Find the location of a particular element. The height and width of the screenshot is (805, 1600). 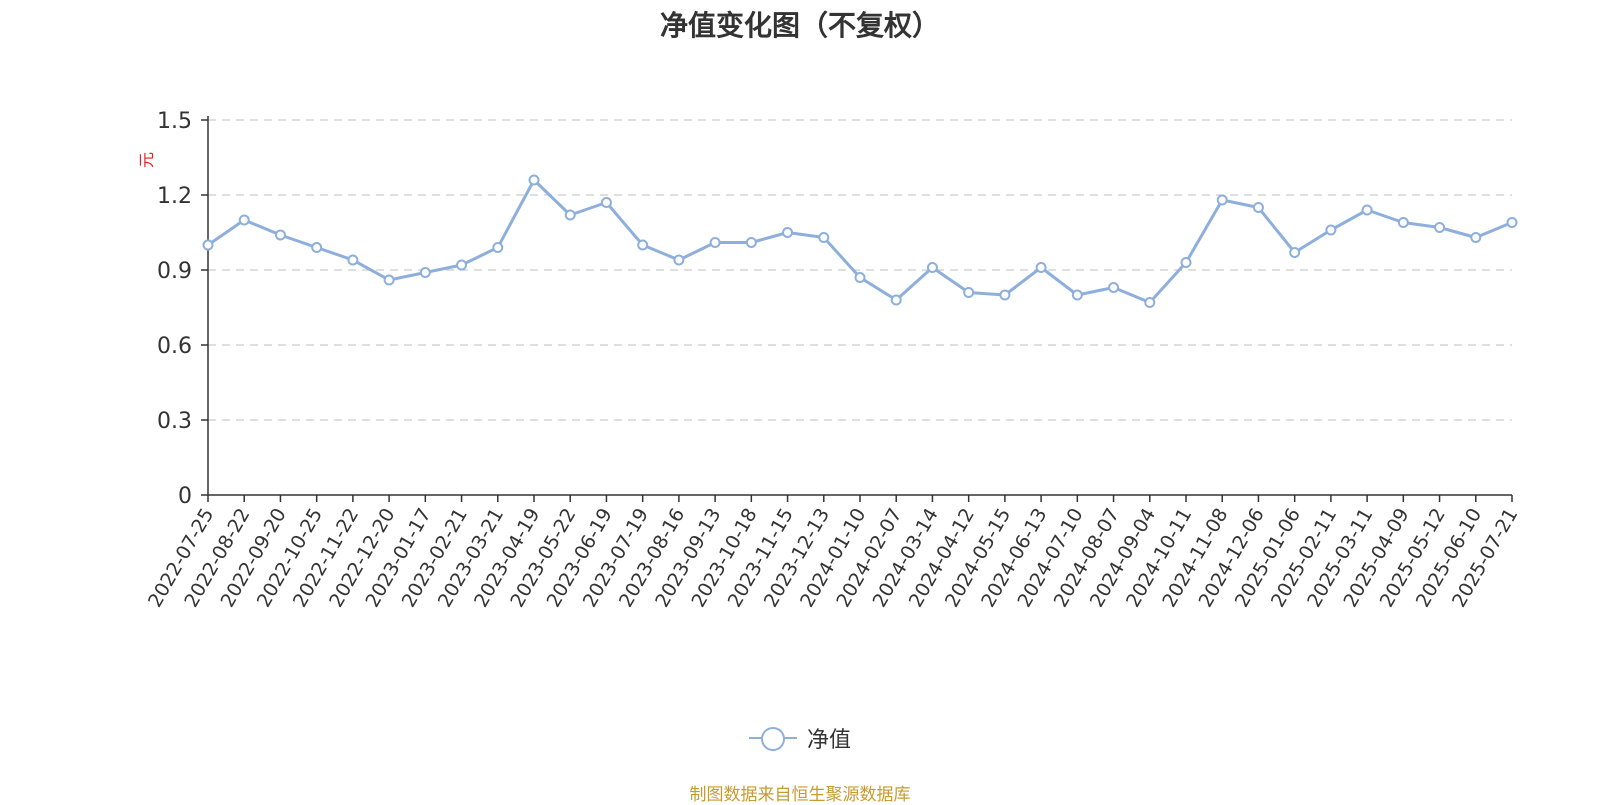

y-tick-label: 0 is located at coordinates (185, 496).